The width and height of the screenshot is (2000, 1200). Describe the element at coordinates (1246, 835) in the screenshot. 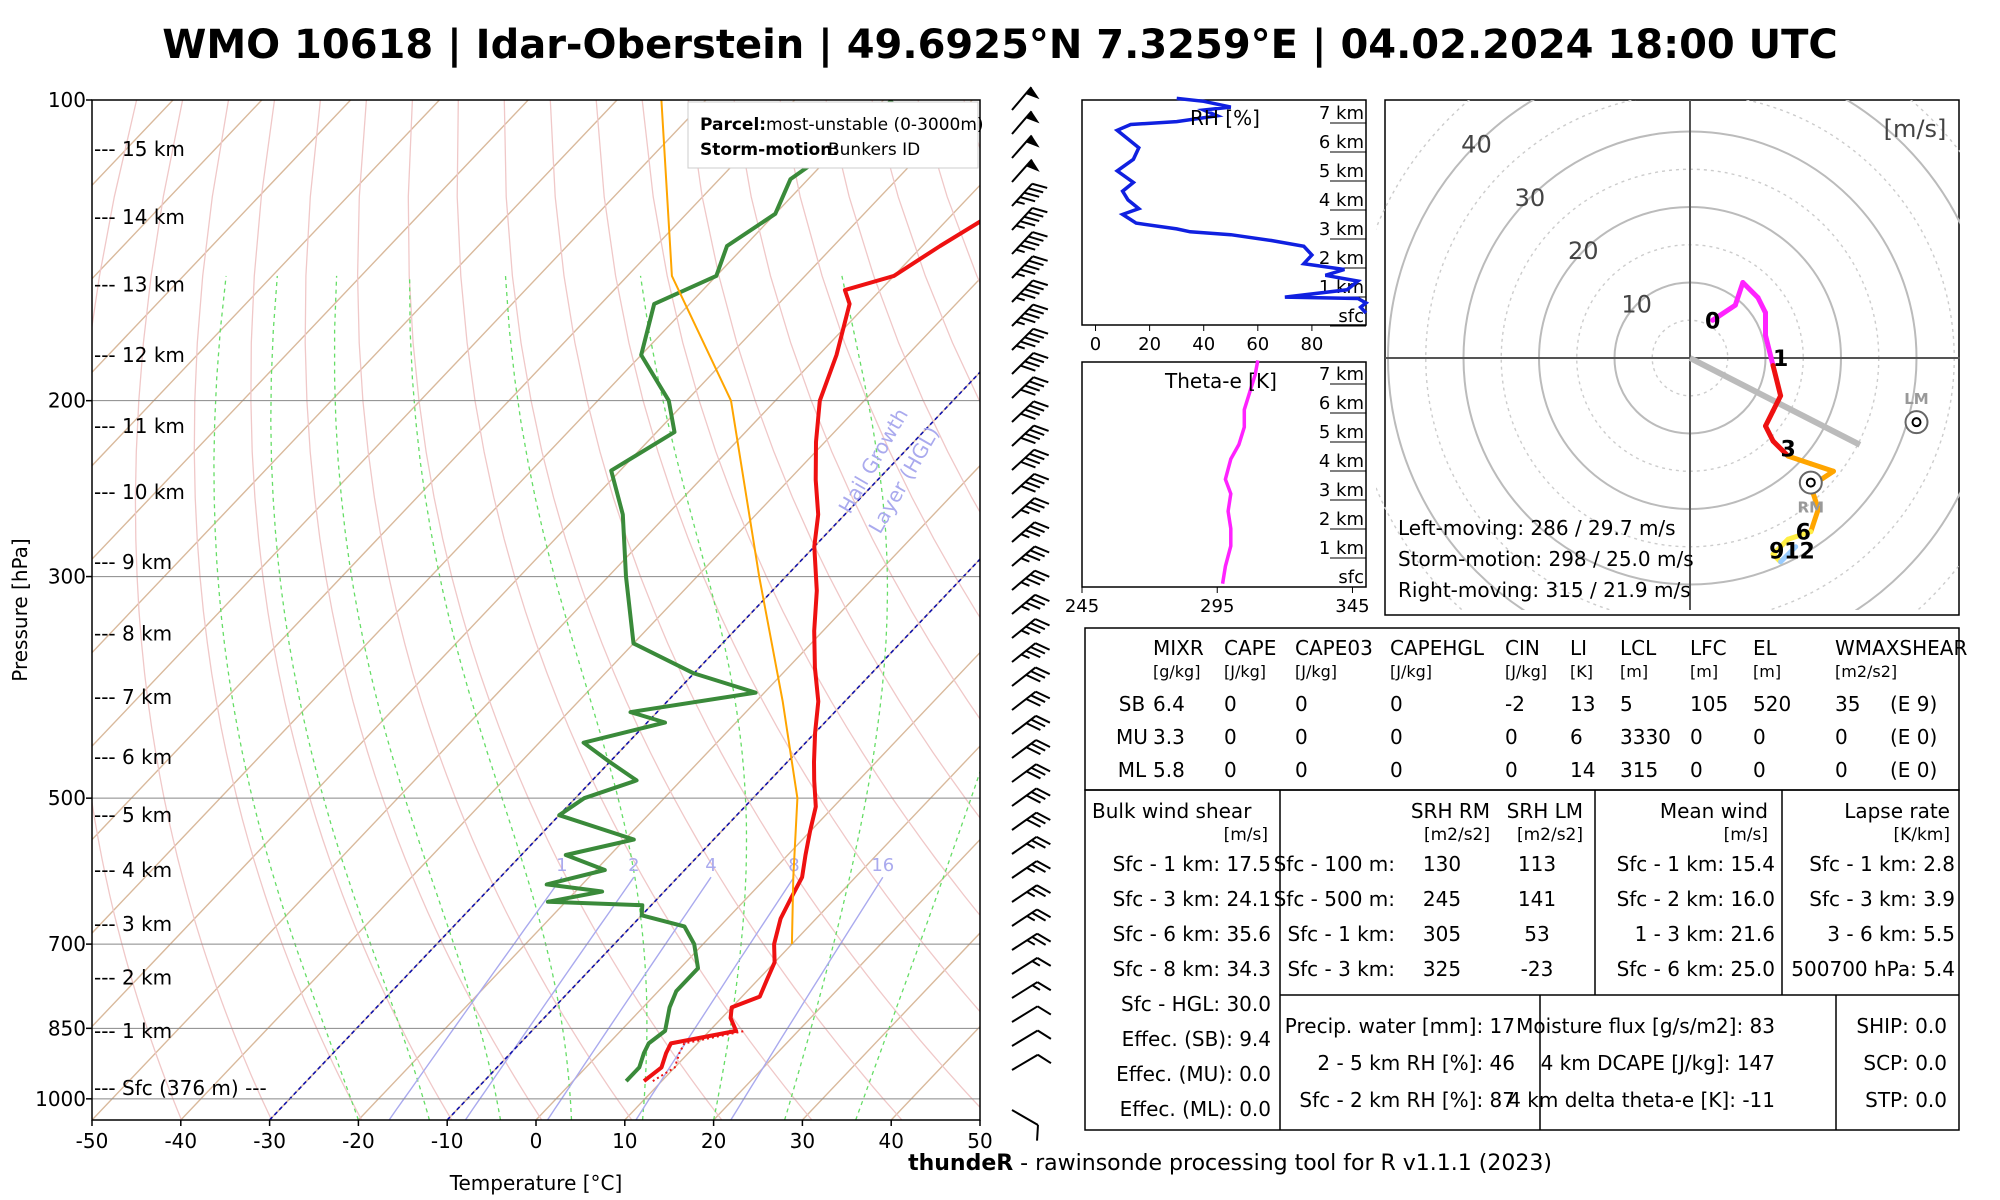

I see `shear-unit: [m/s]` at that location.